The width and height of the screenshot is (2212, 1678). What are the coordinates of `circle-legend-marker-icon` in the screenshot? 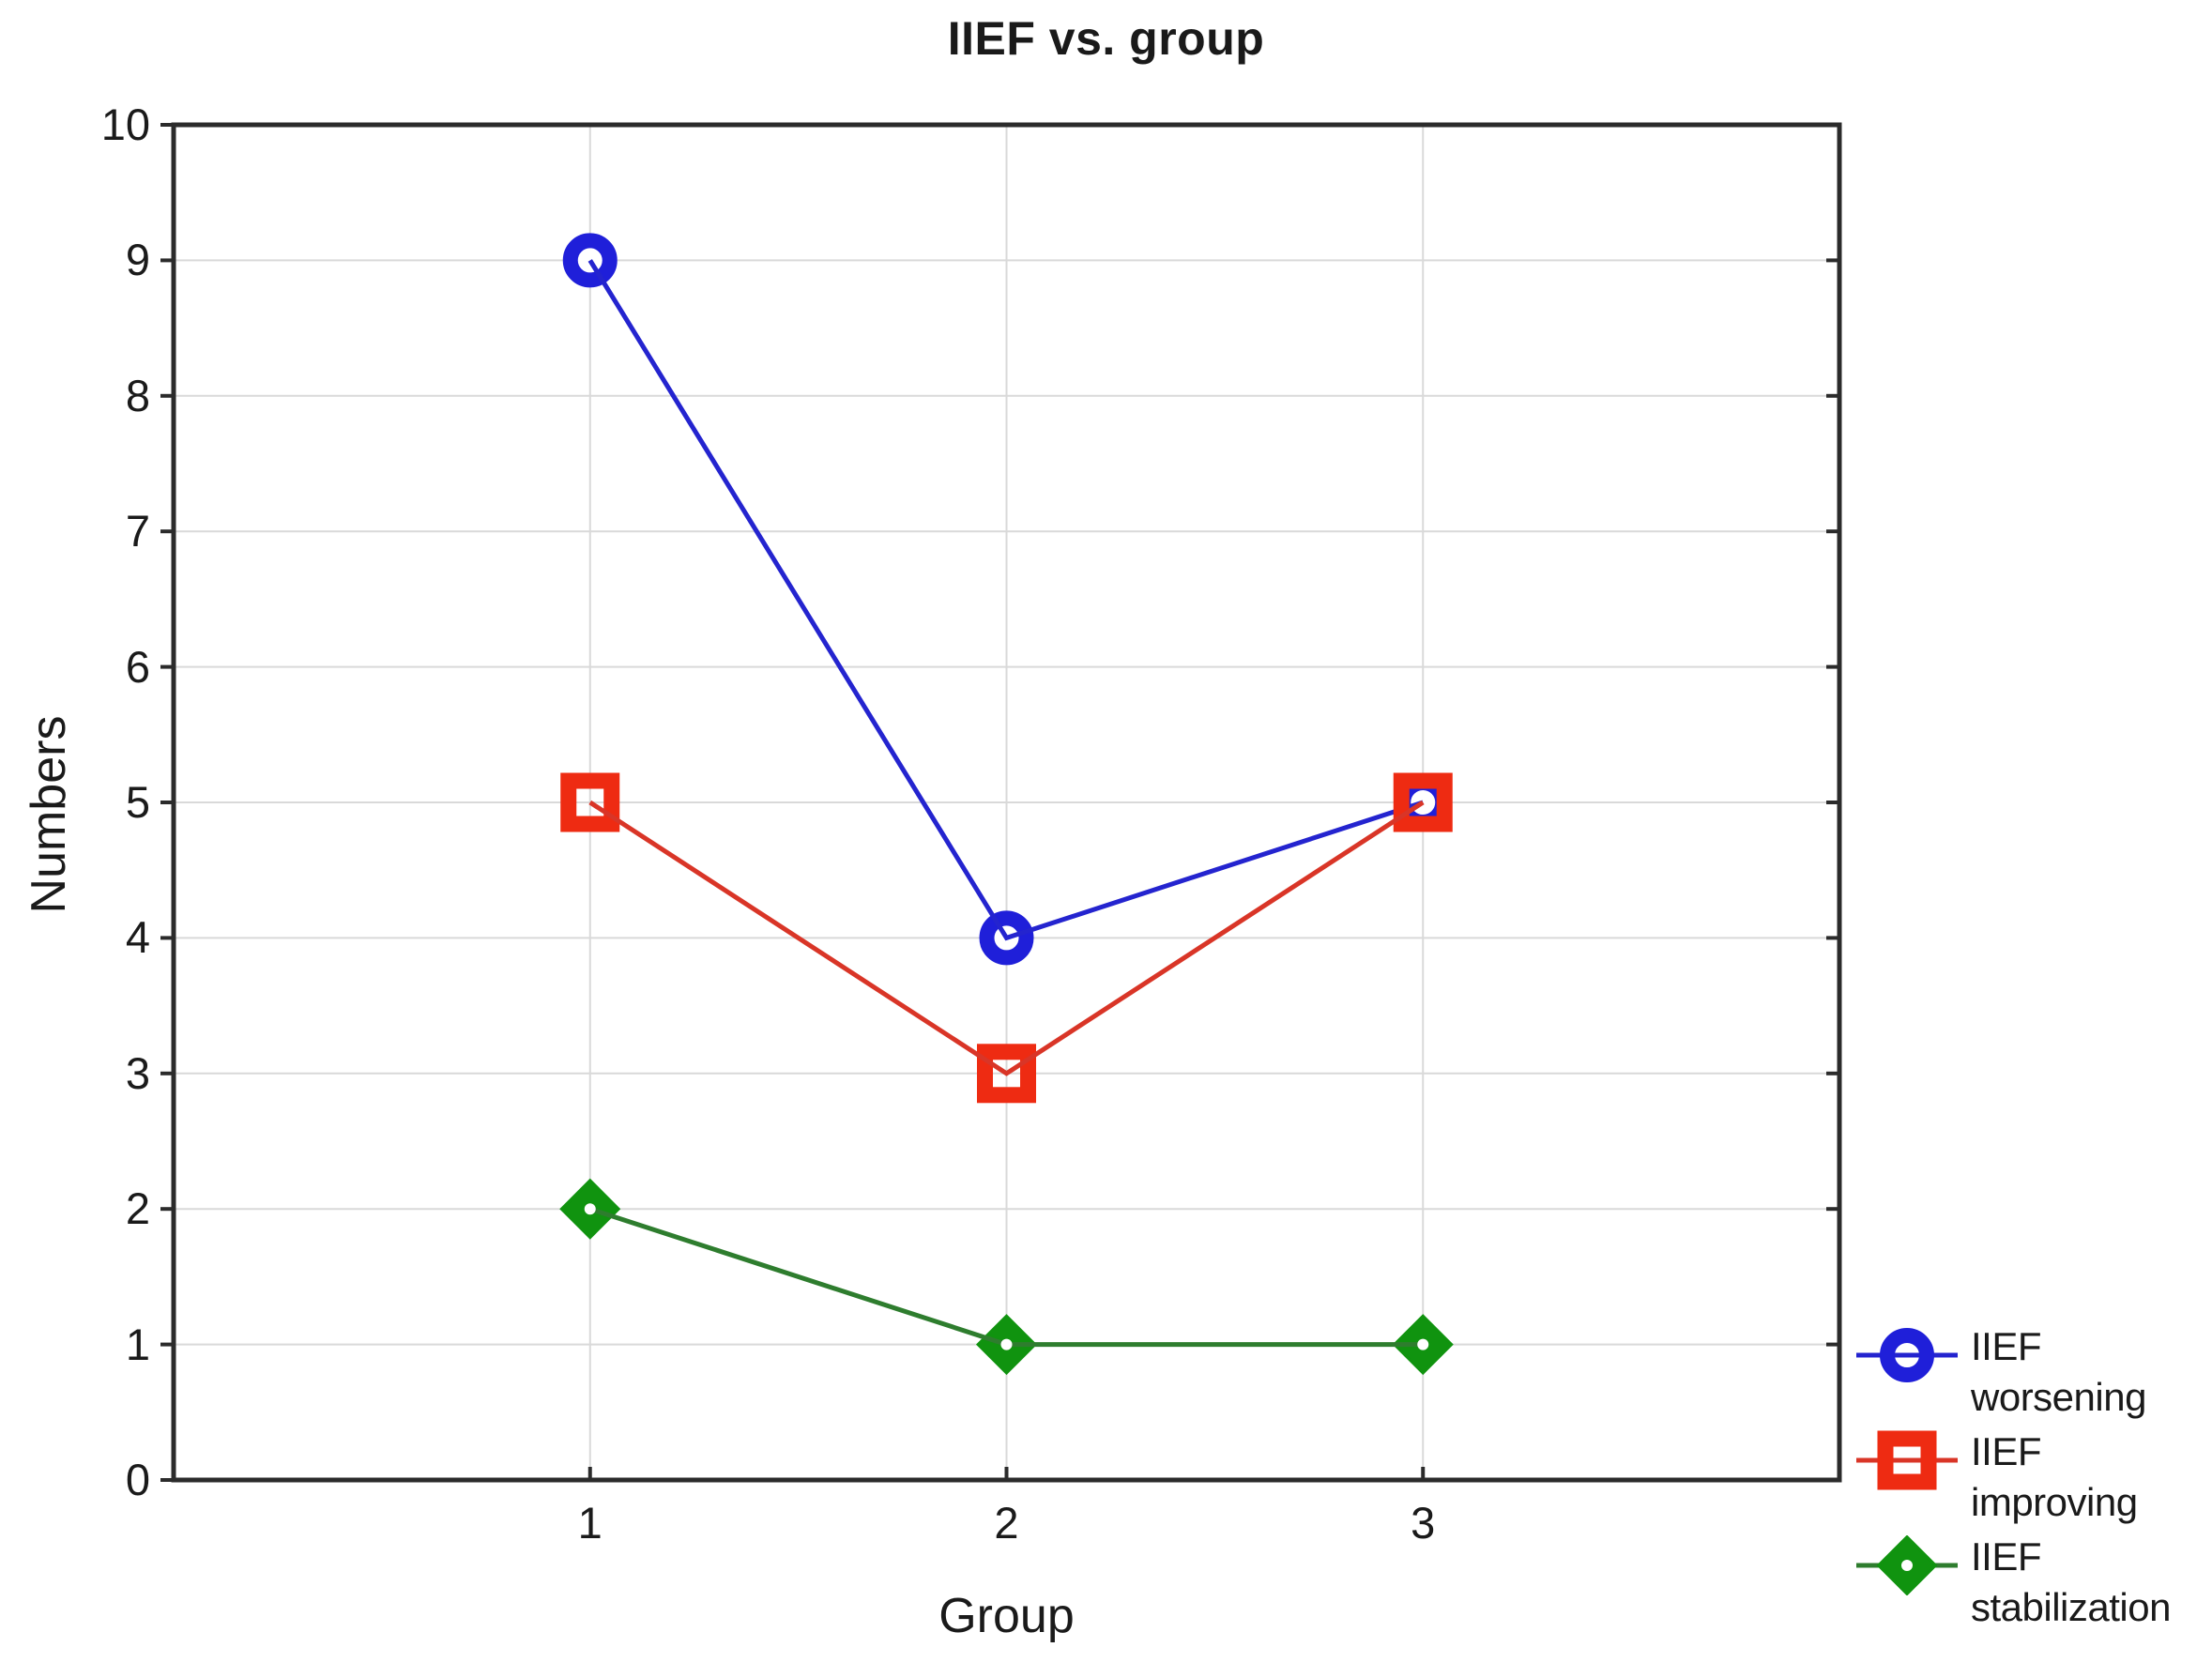 It's located at (1907, 1355).